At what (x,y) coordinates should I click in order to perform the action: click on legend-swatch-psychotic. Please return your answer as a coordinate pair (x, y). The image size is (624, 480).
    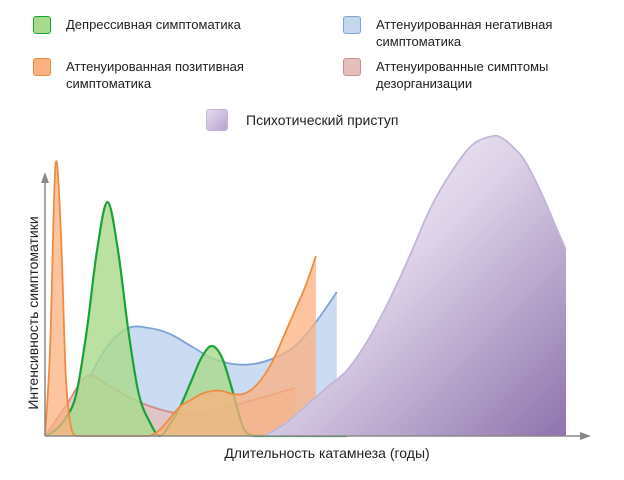
    Looking at the image, I should click on (217, 120).